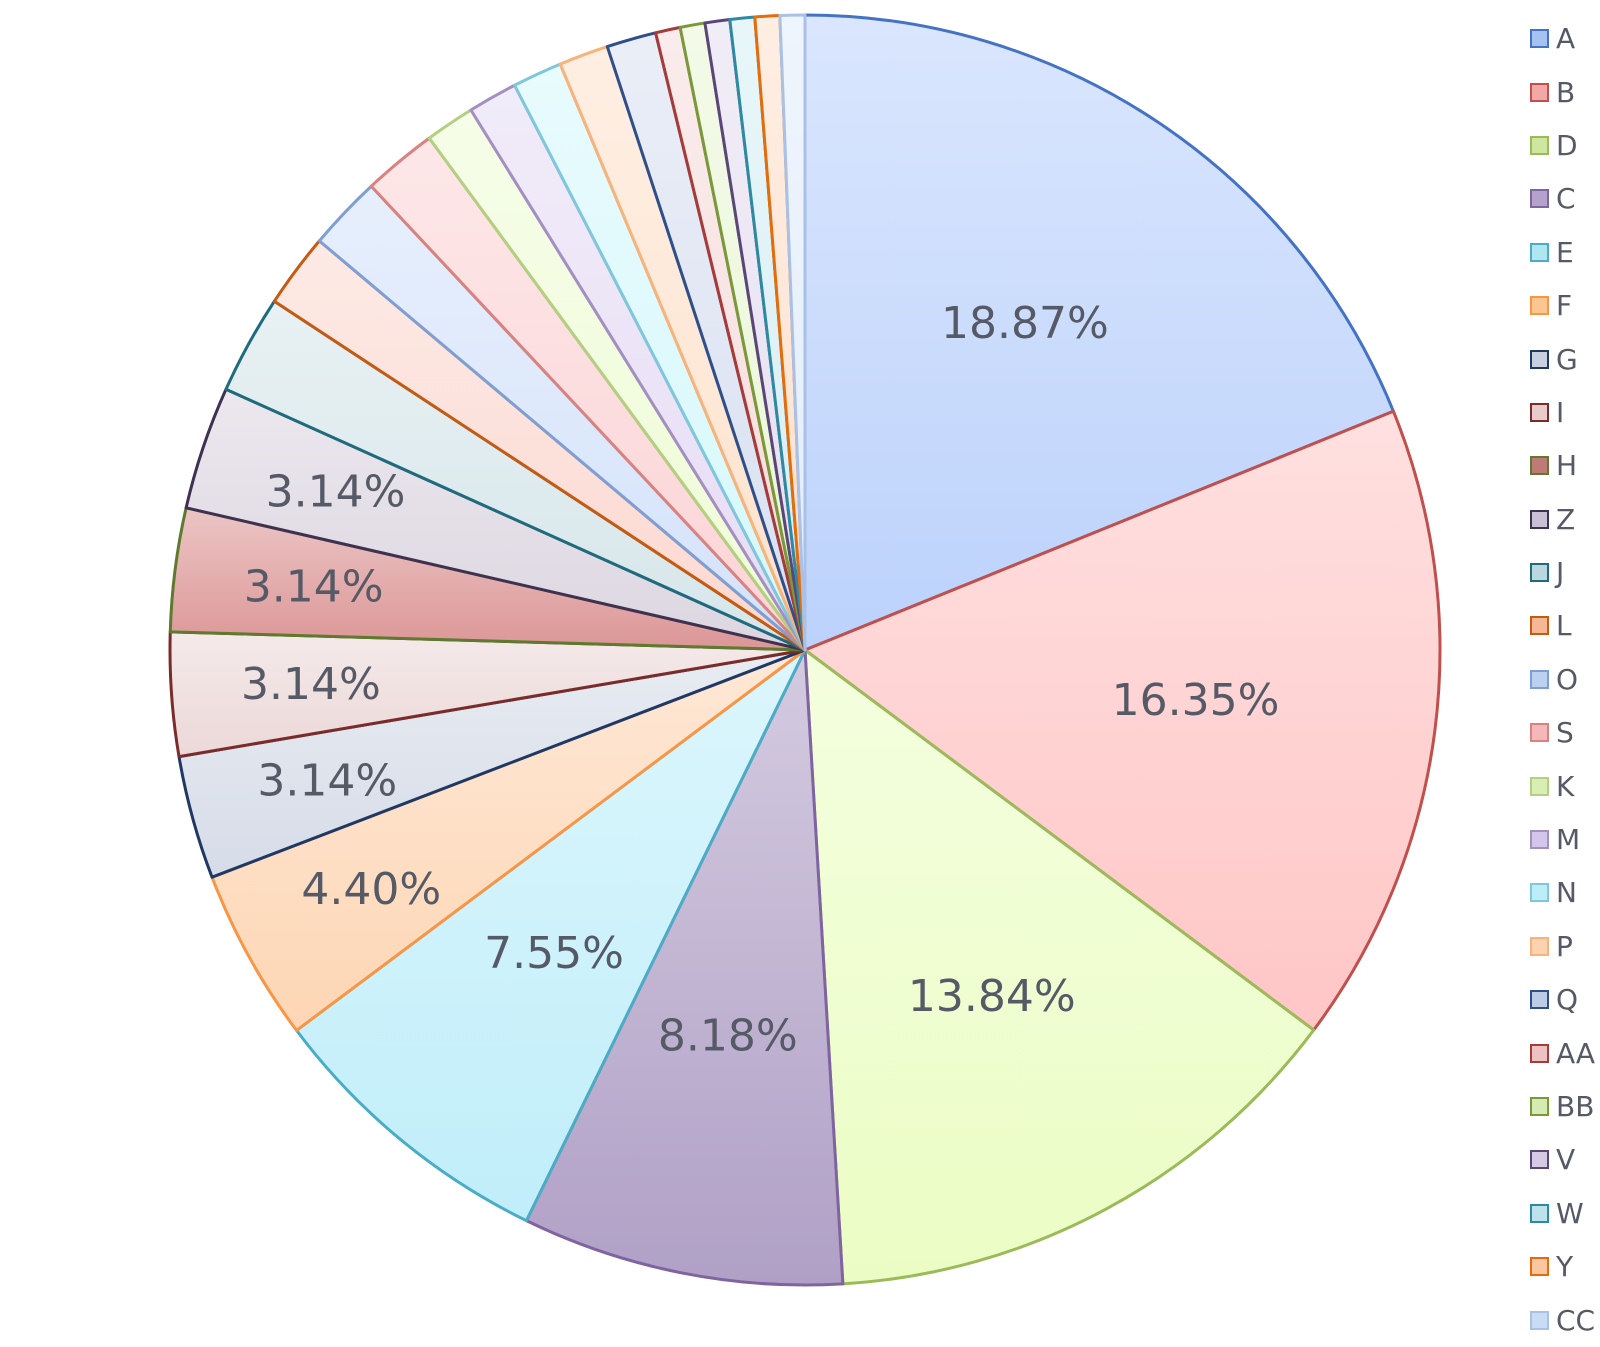 This screenshot has height=1347, width=1600. I want to click on legend-label: Q, so click(1567, 1000).